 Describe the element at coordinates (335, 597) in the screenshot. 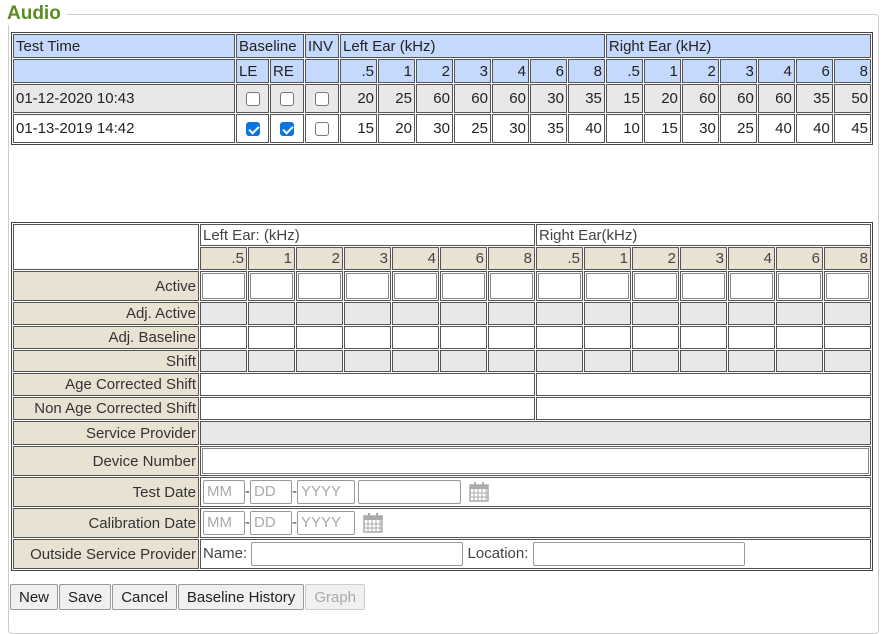

I see `graph-button: Graph` at that location.